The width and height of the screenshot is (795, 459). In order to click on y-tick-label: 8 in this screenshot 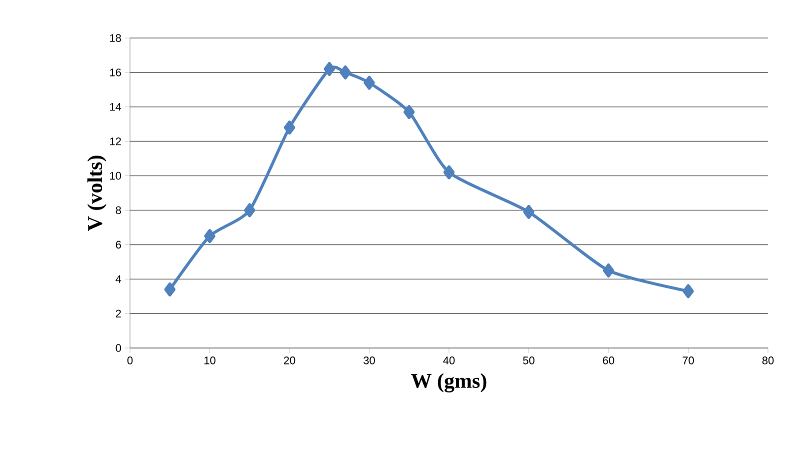, I will do `click(118, 210)`.